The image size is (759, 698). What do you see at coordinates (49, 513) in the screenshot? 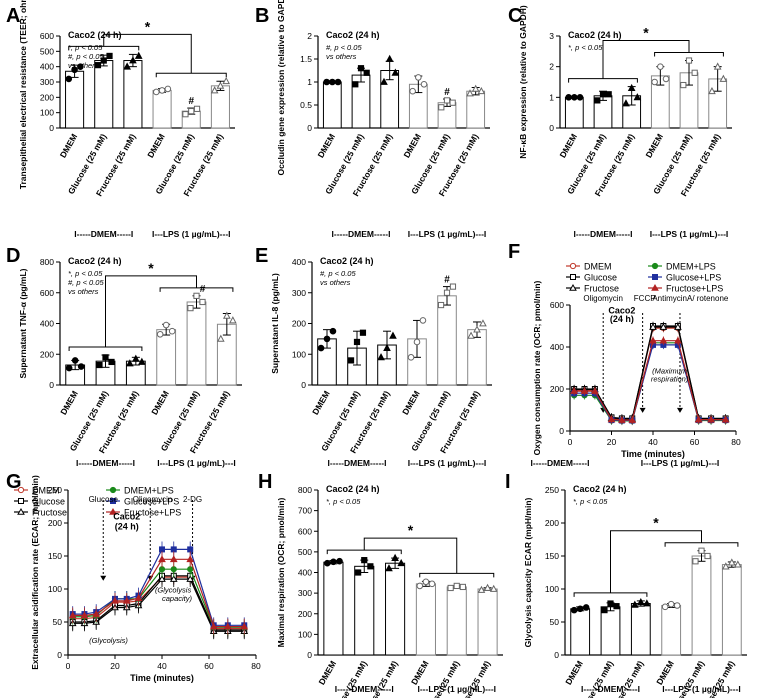
I see `legend-label: Fructose` at bounding box center [49, 513].